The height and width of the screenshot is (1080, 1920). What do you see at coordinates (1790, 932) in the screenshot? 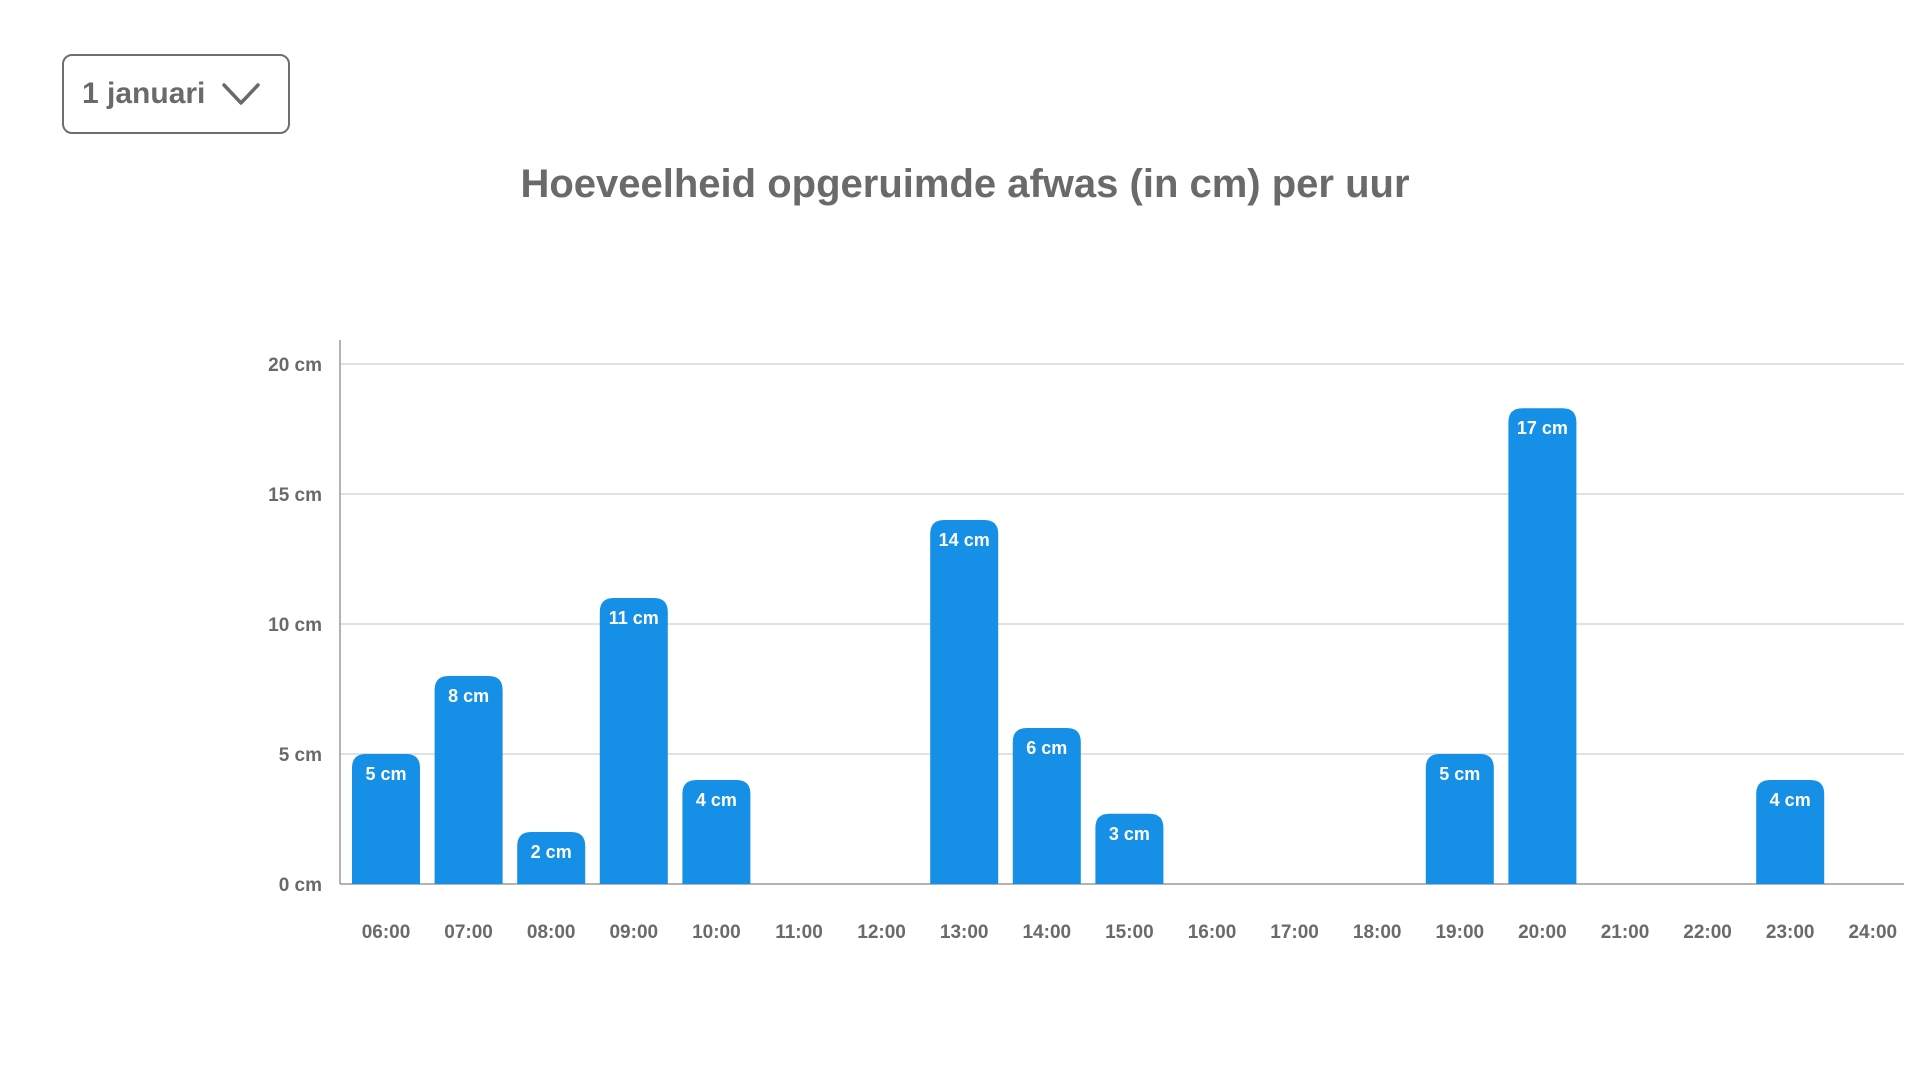
I see `x-tick-label: 23:00` at bounding box center [1790, 932].